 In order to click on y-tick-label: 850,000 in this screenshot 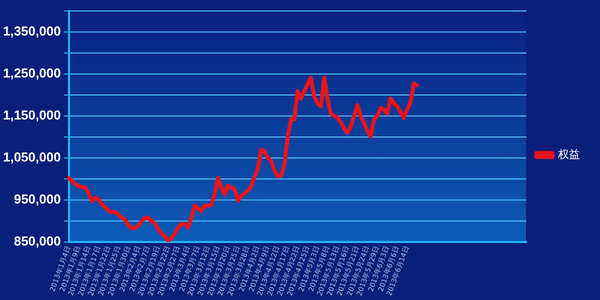, I will do `click(37, 241)`.